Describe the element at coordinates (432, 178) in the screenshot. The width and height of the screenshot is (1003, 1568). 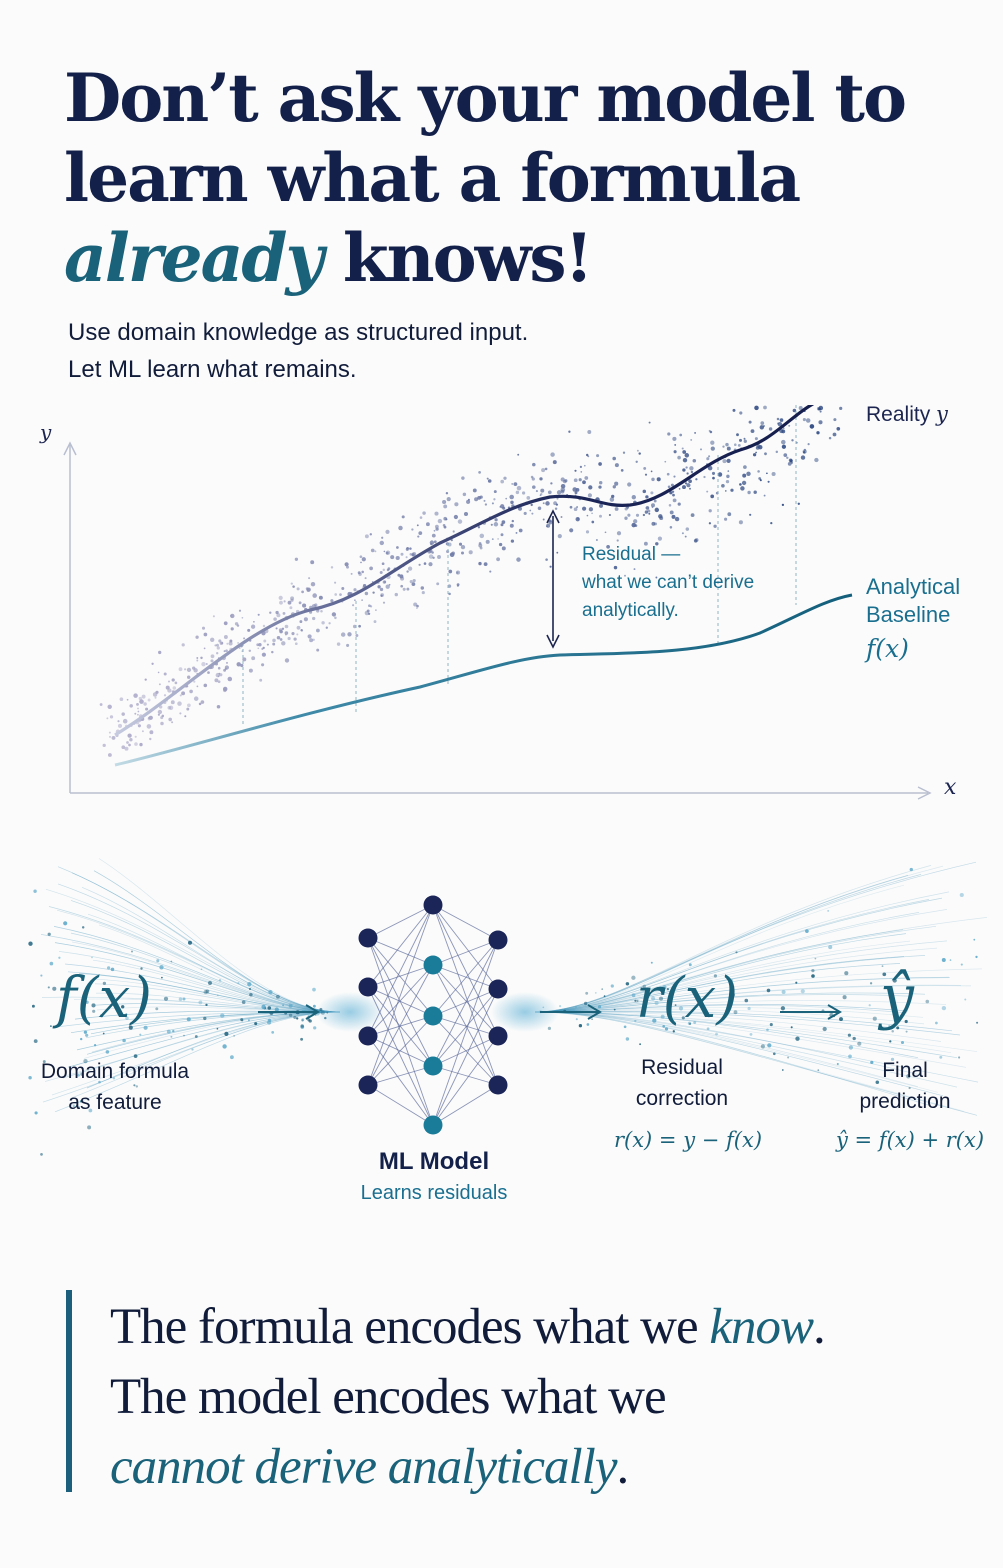
I see `headline-line-2: learn what a formula` at that location.